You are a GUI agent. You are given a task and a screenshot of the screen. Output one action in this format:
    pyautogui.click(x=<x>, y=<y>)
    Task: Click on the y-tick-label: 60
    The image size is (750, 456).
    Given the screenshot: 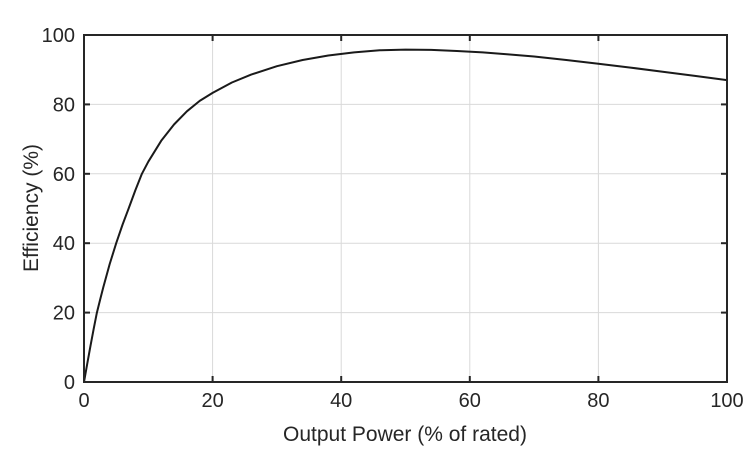 What is the action you would take?
    pyautogui.click(x=64, y=175)
    